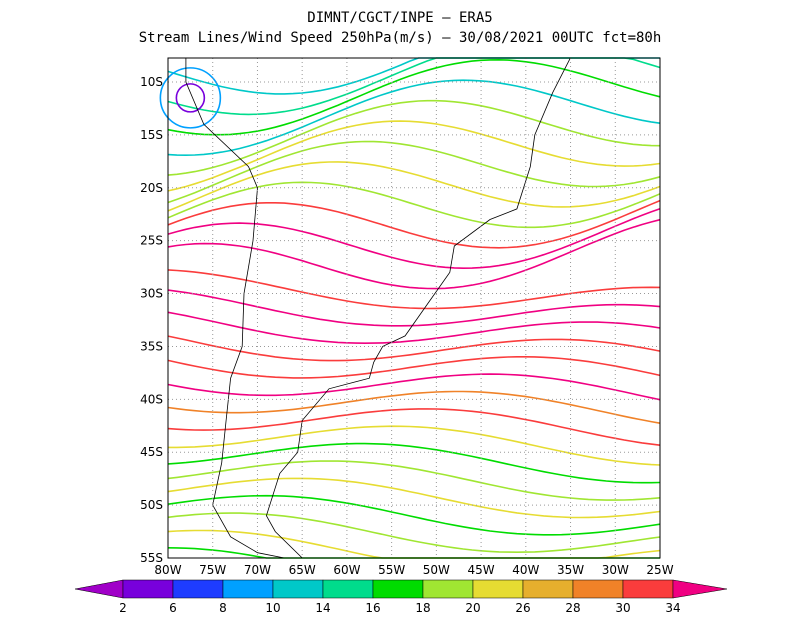 This screenshot has width=800, height=622. Describe the element at coordinates (151, 558) in the screenshot. I see `lat-tick-label: 55S` at that location.